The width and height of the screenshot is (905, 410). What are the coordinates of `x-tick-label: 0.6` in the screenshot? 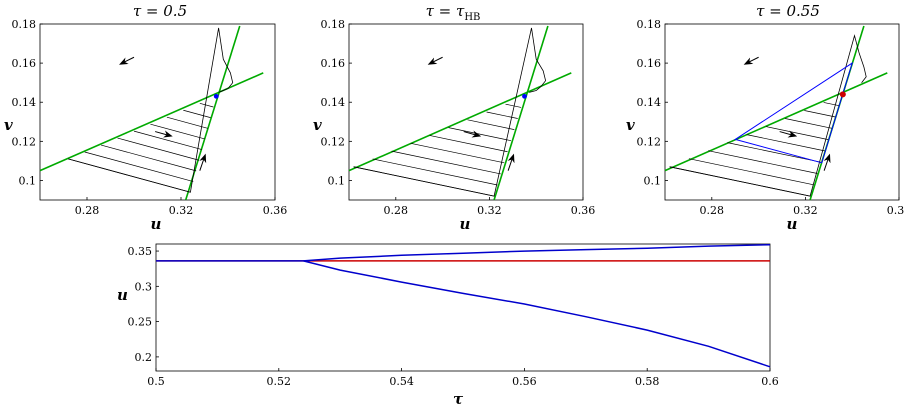 It's located at (770, 381).